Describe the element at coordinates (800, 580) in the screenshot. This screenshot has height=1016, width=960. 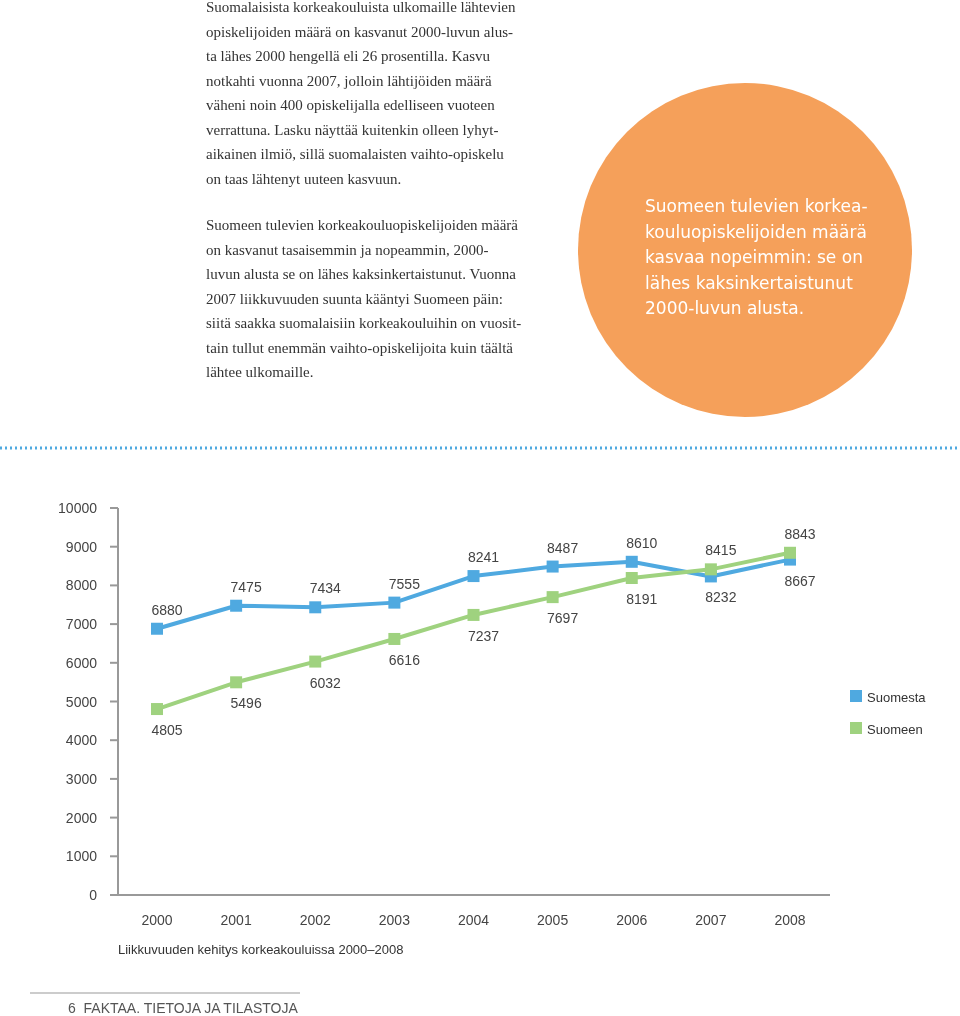
I see `data-label: 8667` at that location.